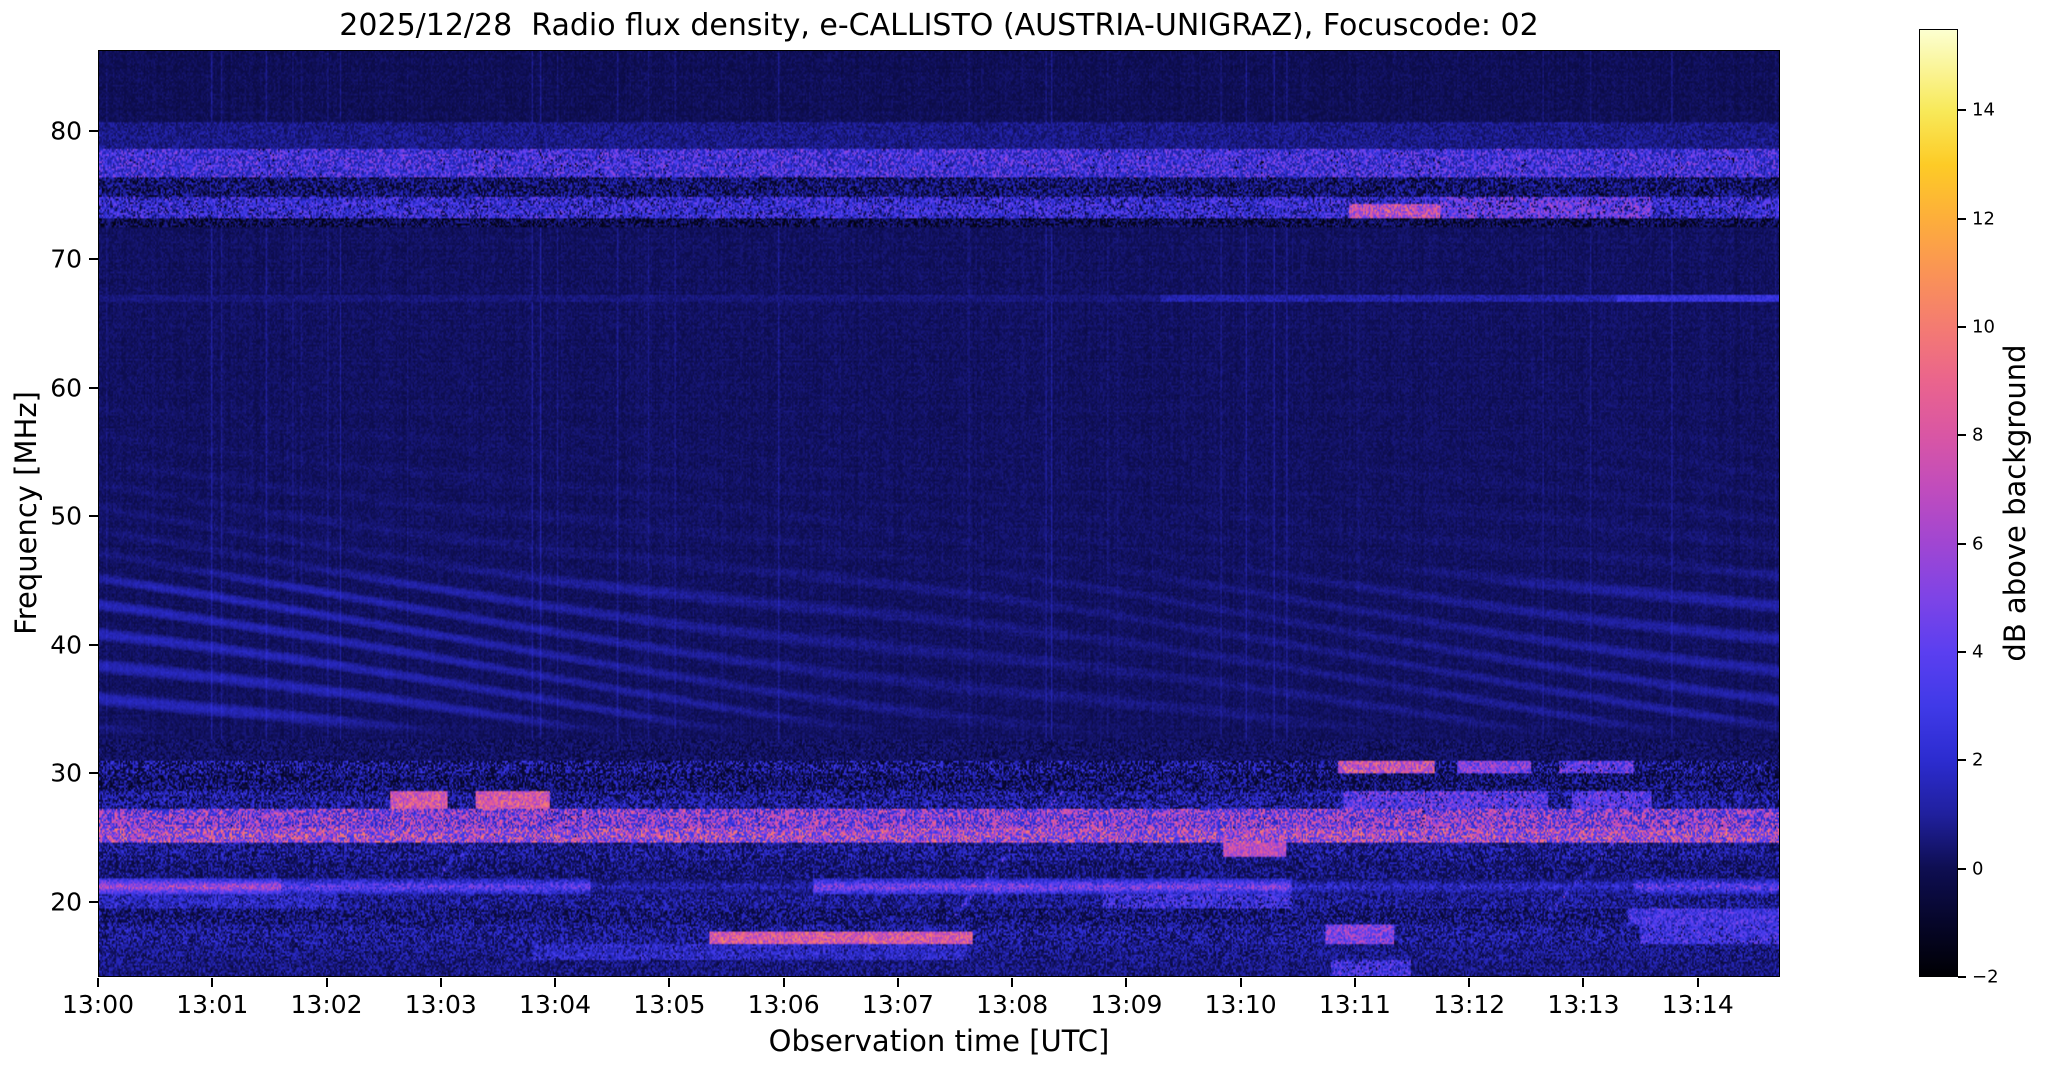  Describe the element at coordinates (66, 131) in the screenshot. I see `y-tick-label: 80` at that location.